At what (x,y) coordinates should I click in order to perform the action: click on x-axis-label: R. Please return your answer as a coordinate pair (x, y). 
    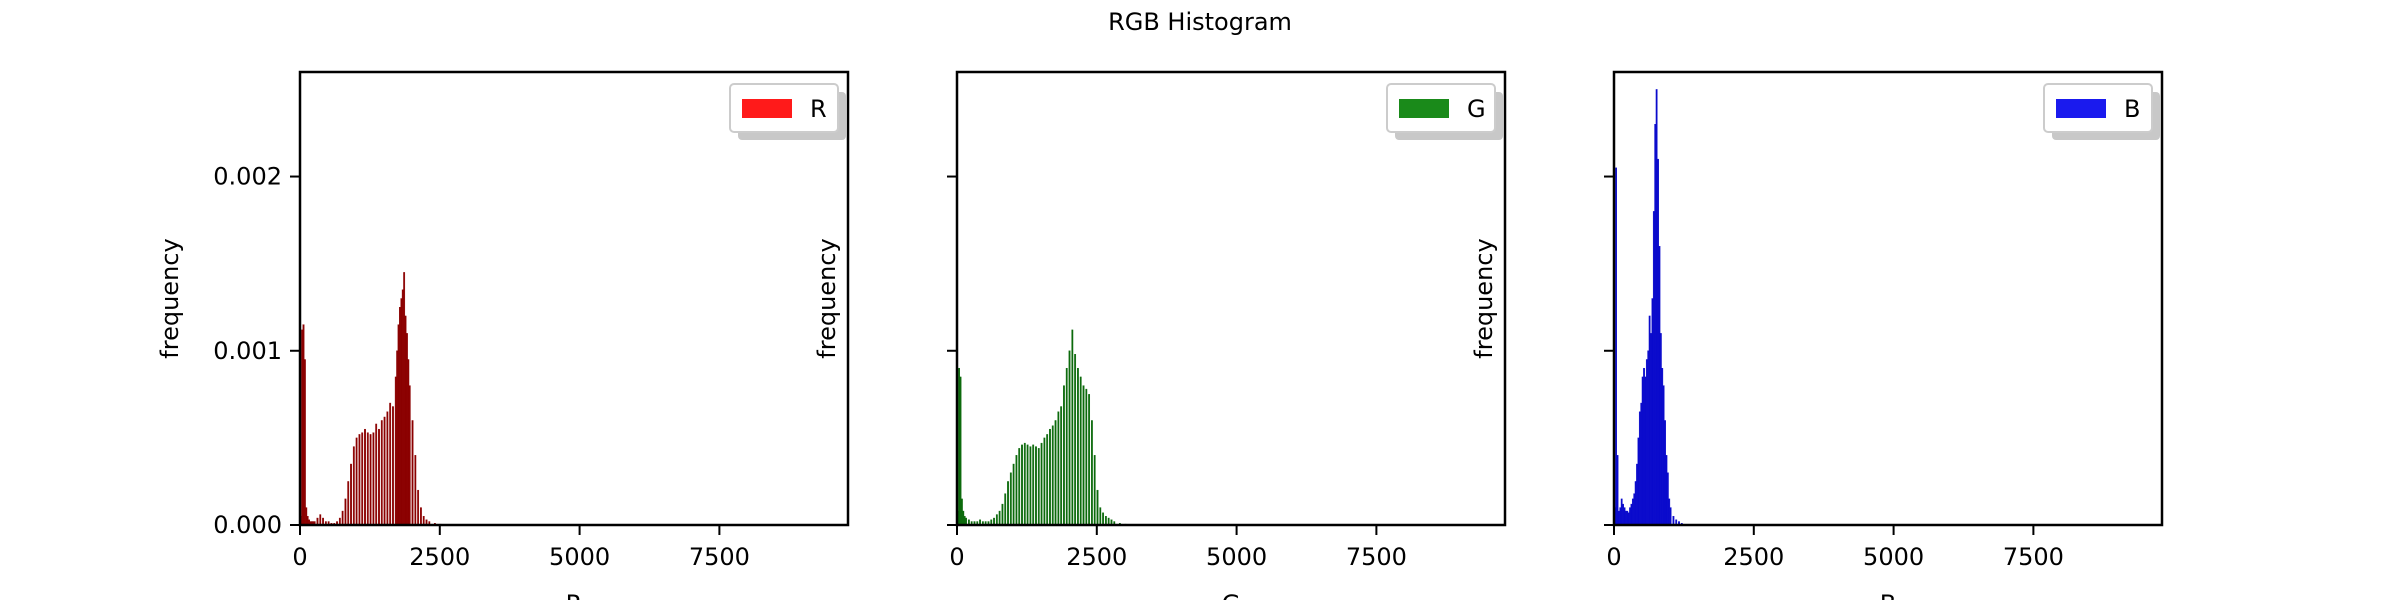
    Looking at the image, I should click on (574, 595).